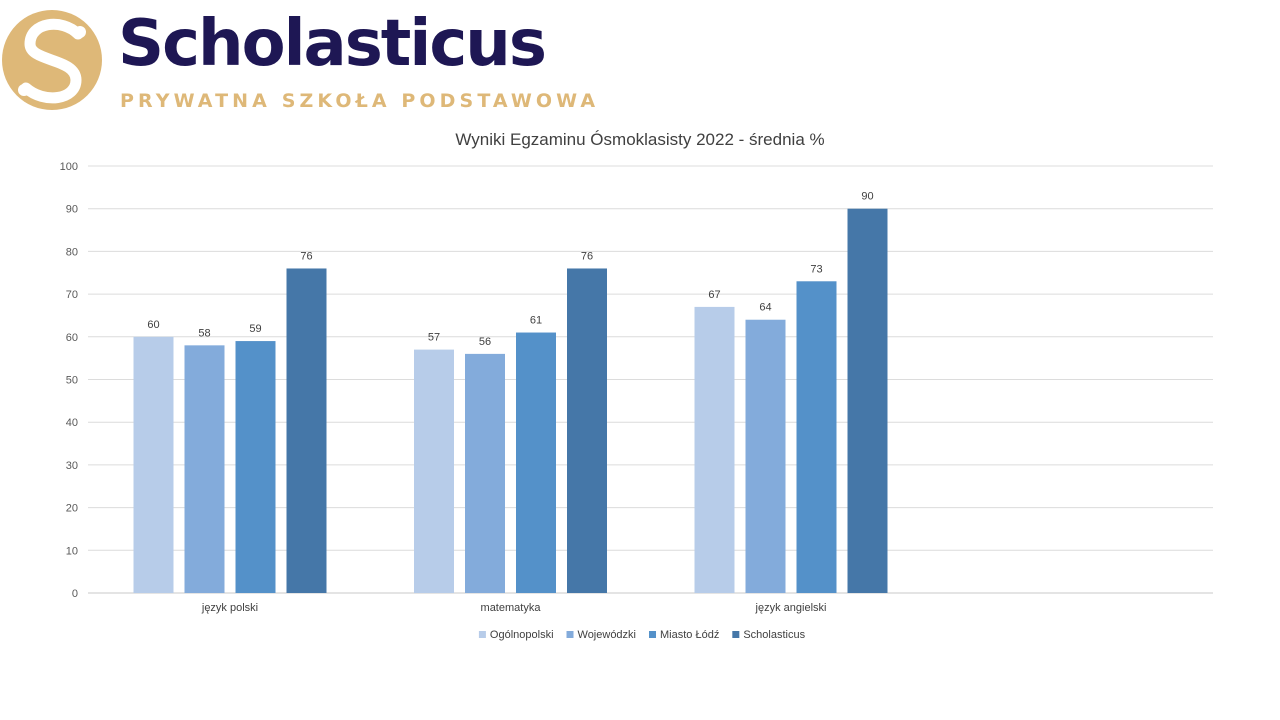 This screenshot has height=720, width=1280. Describe the element at coordinates (229, 608) in the screenshot. I see `x-tick-label: język polski` at that location.